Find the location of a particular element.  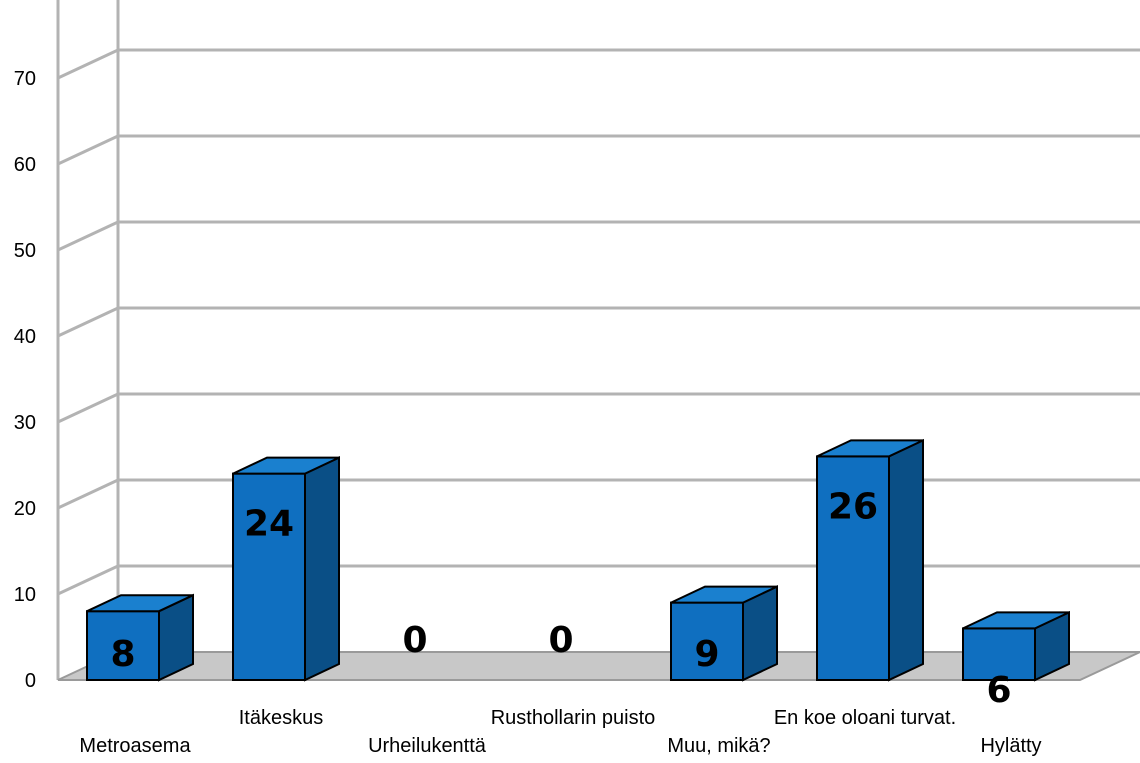

y-tick-label: 40 is located at coordinates (25, 337).